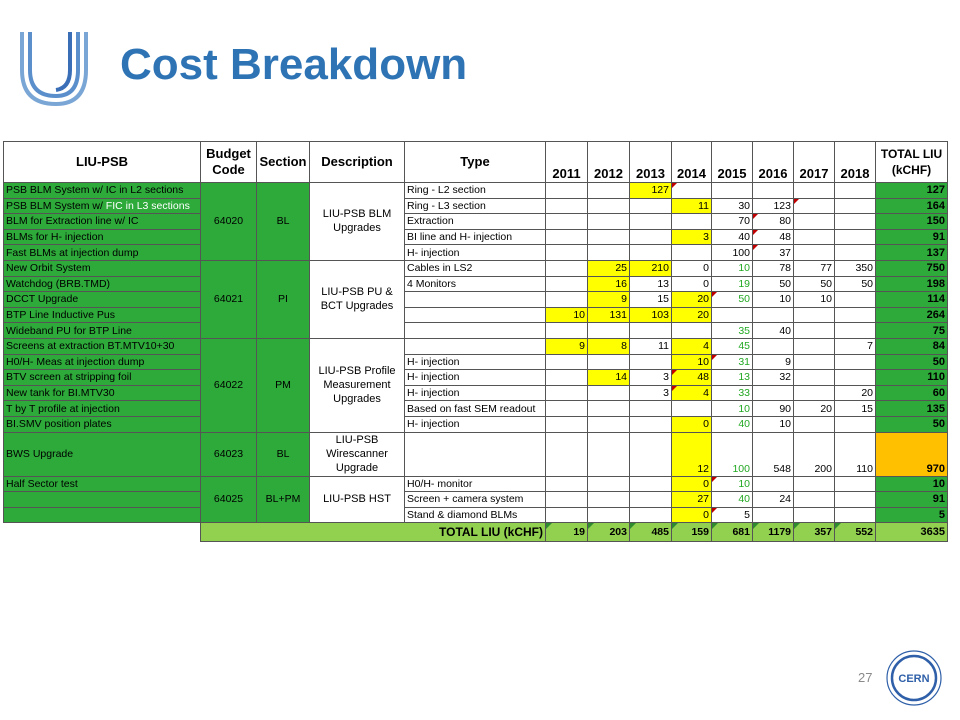 The width and height of the screenshot is (960, 720). I want to click on budget-code-cell: 64020, so click(228, 221).